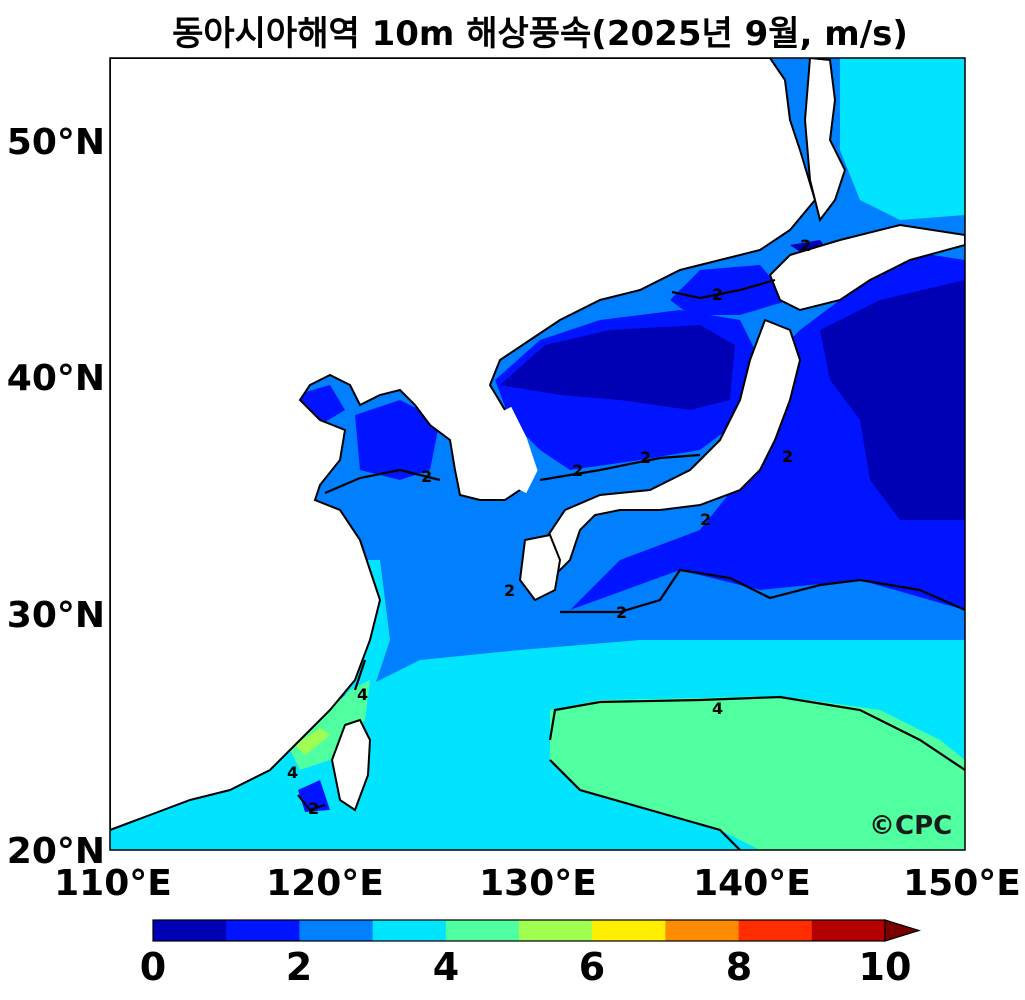 This screenshot has height=1000, width=1025. Describe the element at coordinates (762, 591) in the screenshot. I see `contour-2-pacific` at that location.